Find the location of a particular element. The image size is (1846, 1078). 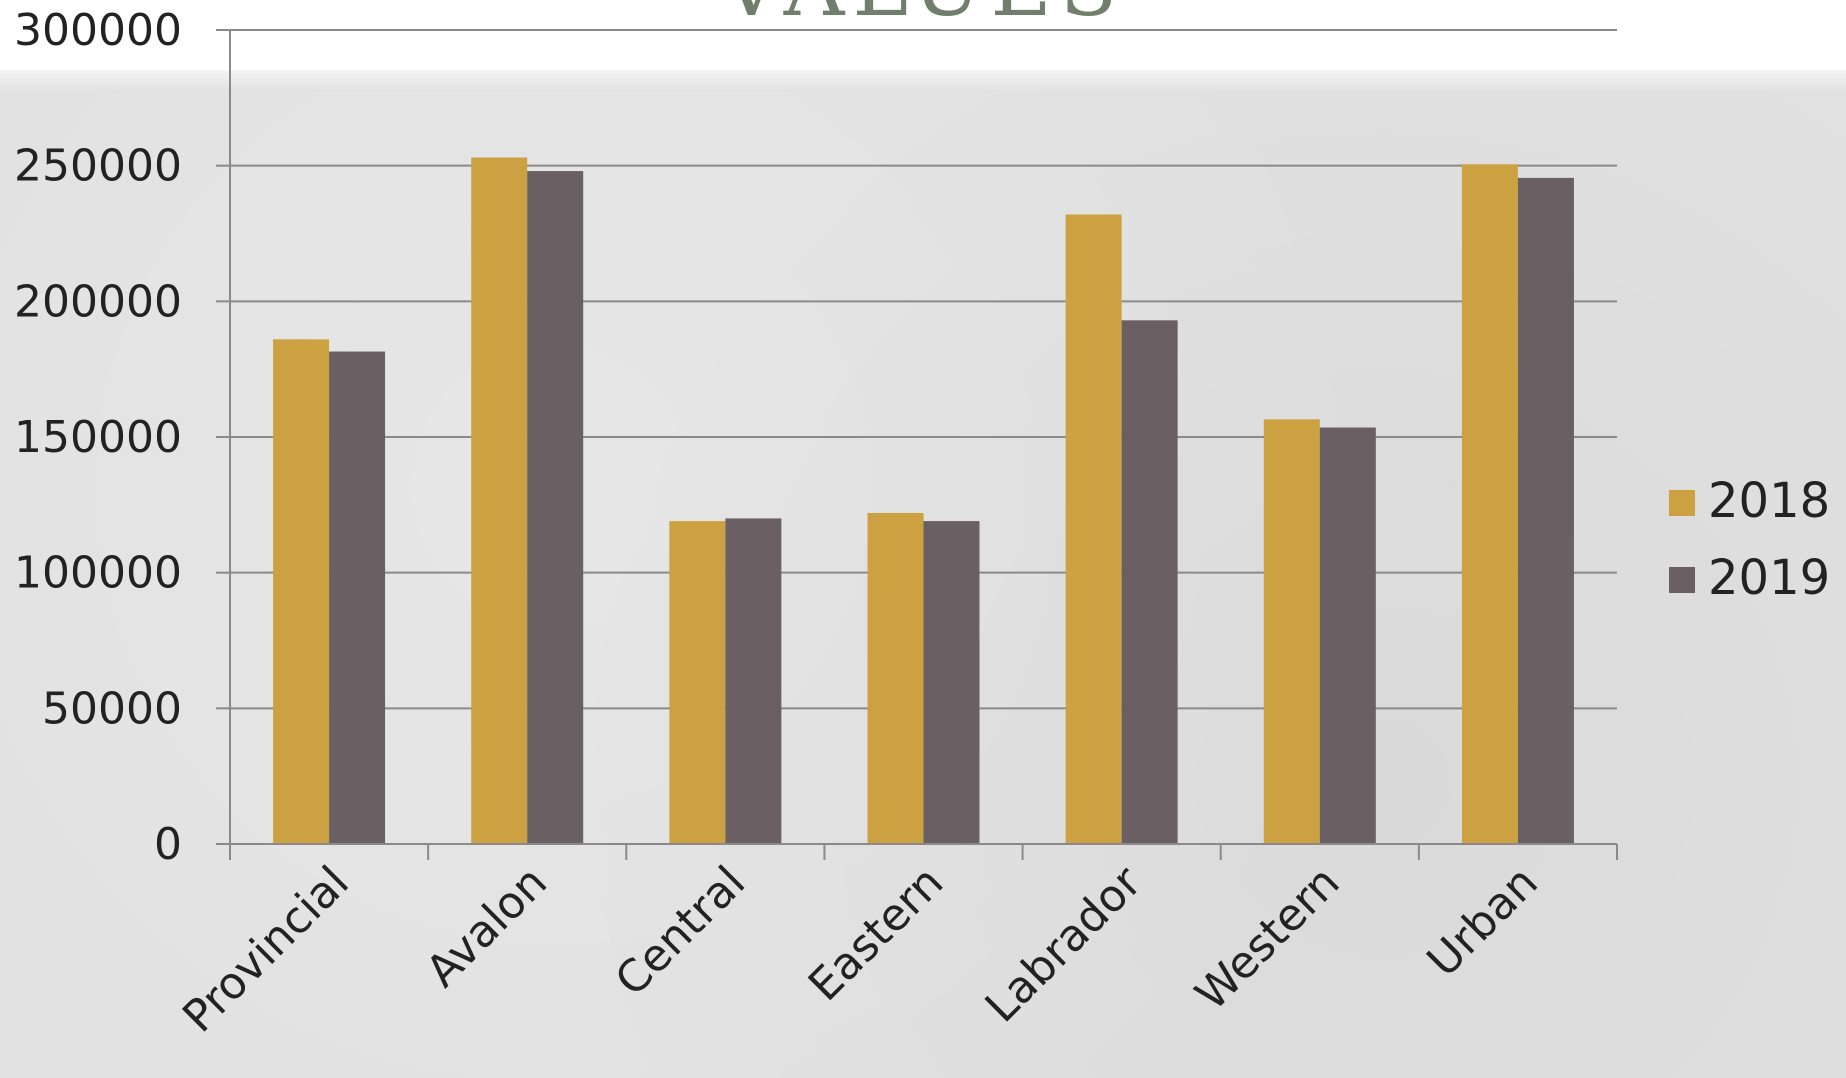

bar-western-2018 is located at coordinates (1291, 631).